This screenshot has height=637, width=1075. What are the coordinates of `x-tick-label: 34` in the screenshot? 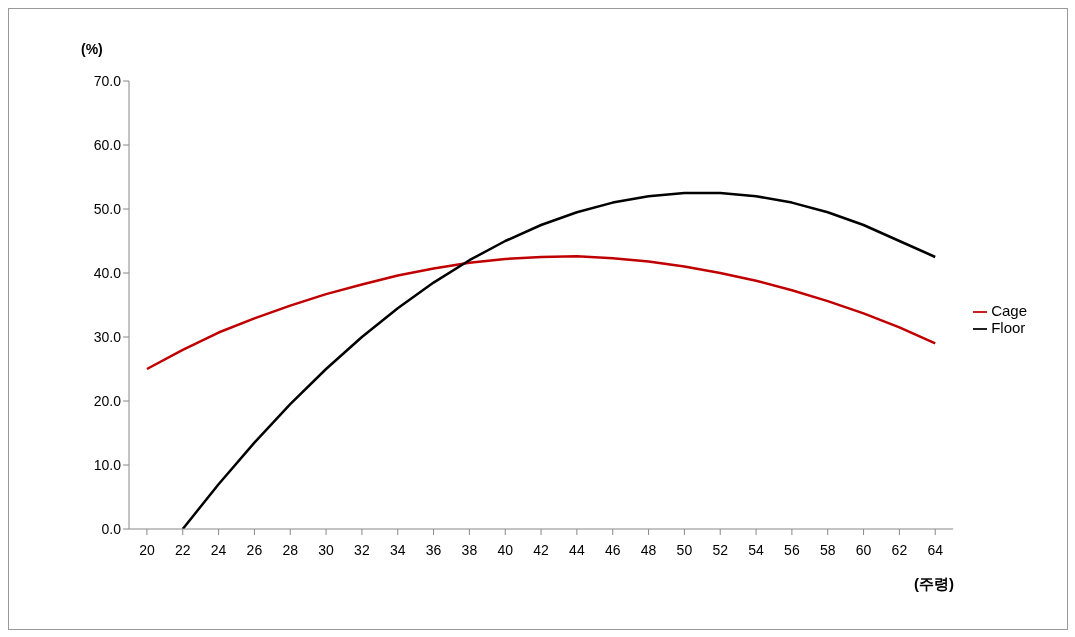 It's located at (397, 549).